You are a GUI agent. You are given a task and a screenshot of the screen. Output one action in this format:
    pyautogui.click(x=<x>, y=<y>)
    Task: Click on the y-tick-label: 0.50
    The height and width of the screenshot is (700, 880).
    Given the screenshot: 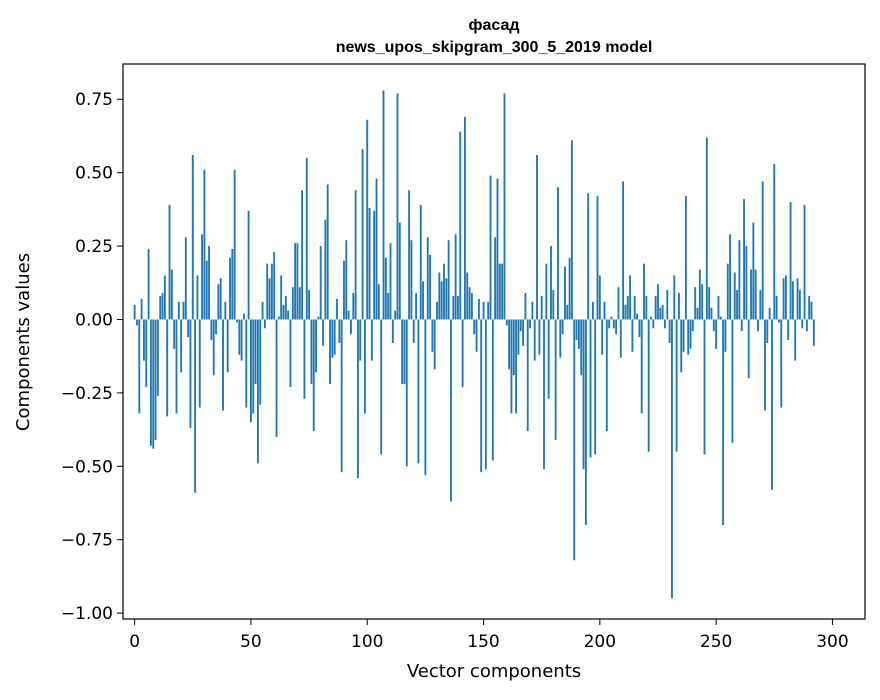 What is the action you would take?
    pyautogui.click(x=94, y=174)
    